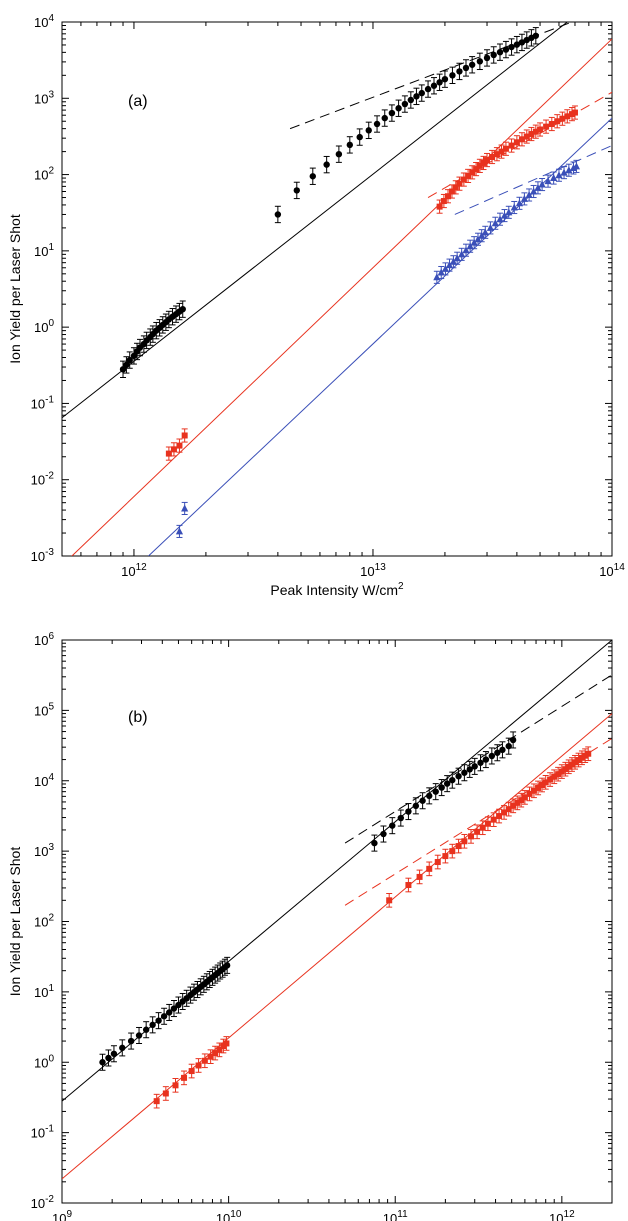 The width and height of the screenshot is (628, 1221). I want to click on panel-label: (b), so click(138, 717).